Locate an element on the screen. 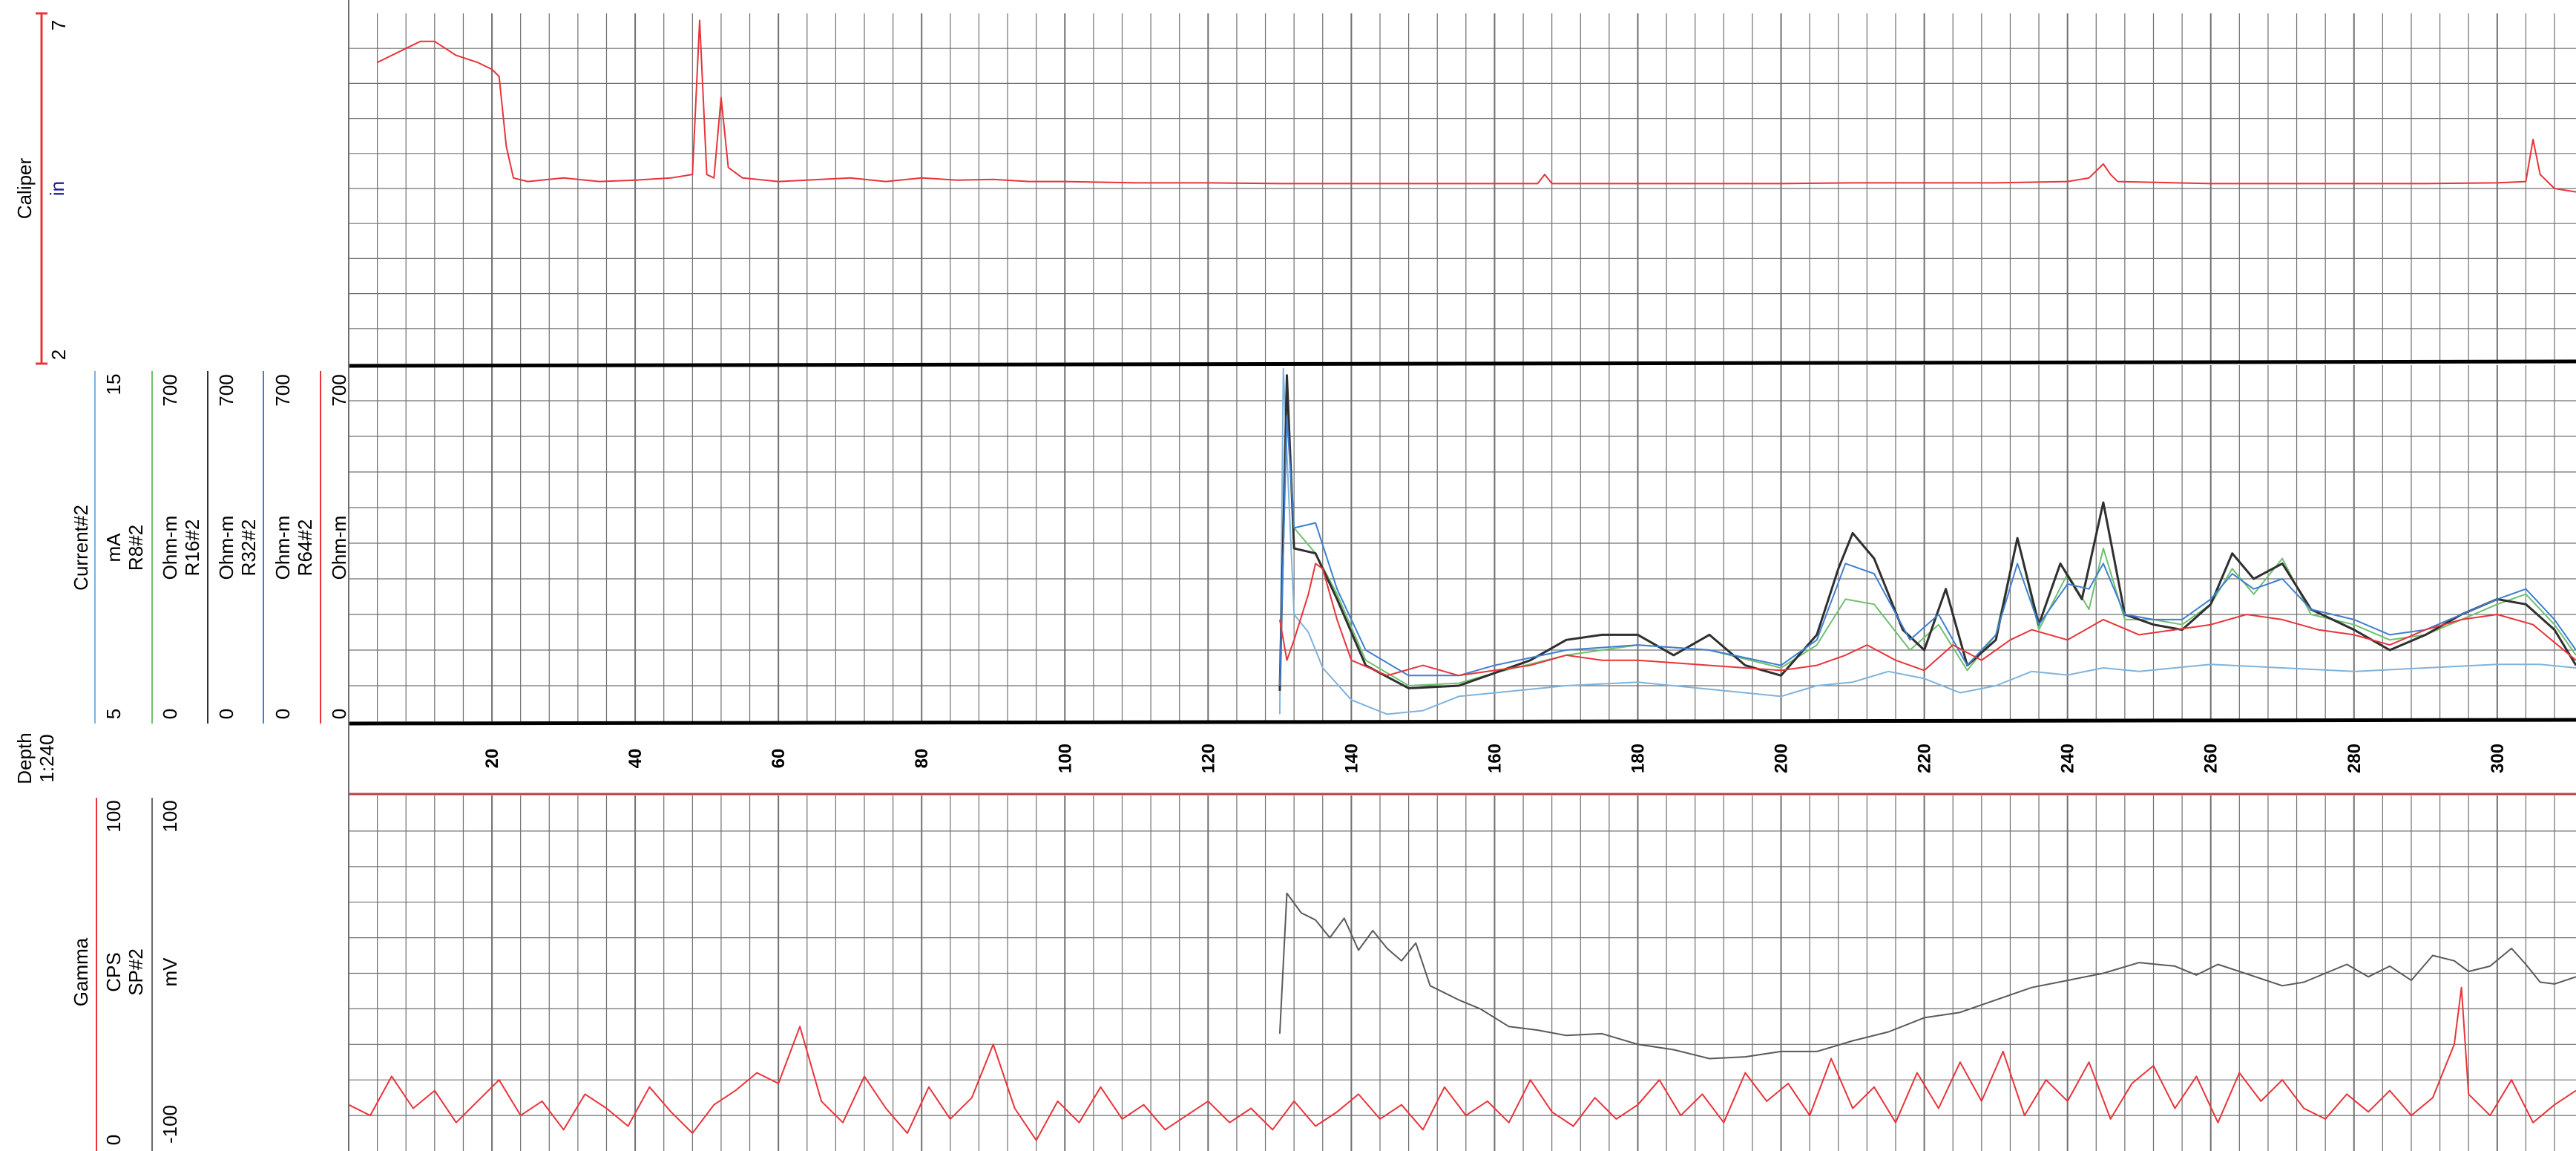 Image resolution: width=2576 pixels, height=1151 pixels. gamma-scale-max: 100 is located at coordinates (113, 816).